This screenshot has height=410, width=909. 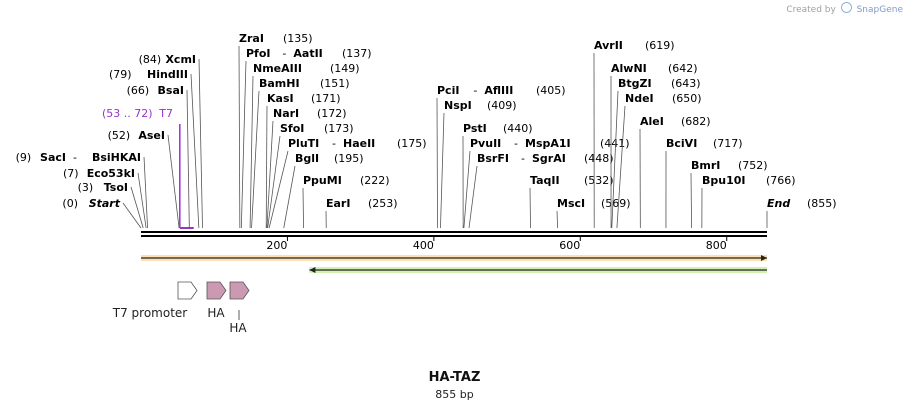 What do you see at coordinates (683, 68) in the screenshot?
I see `site-position: (642)` at bounding box center [683, 68].